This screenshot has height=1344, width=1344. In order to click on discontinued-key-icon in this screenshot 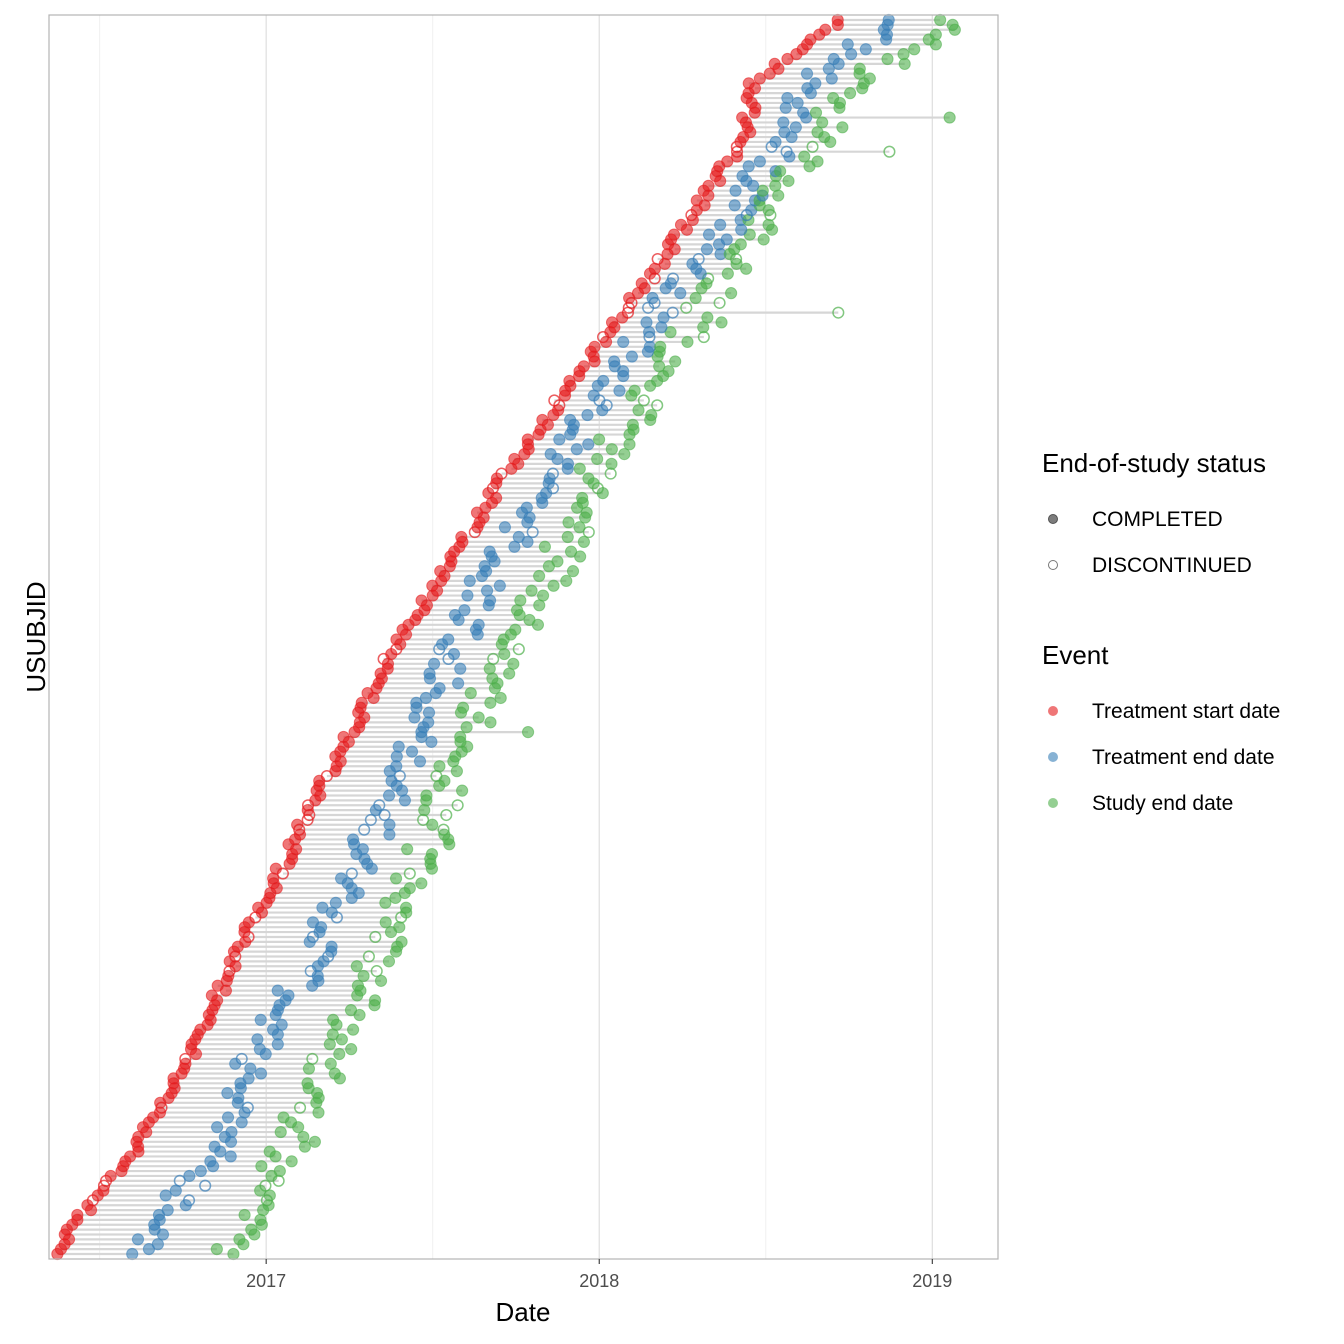, I will do `click(1054, 566)`.